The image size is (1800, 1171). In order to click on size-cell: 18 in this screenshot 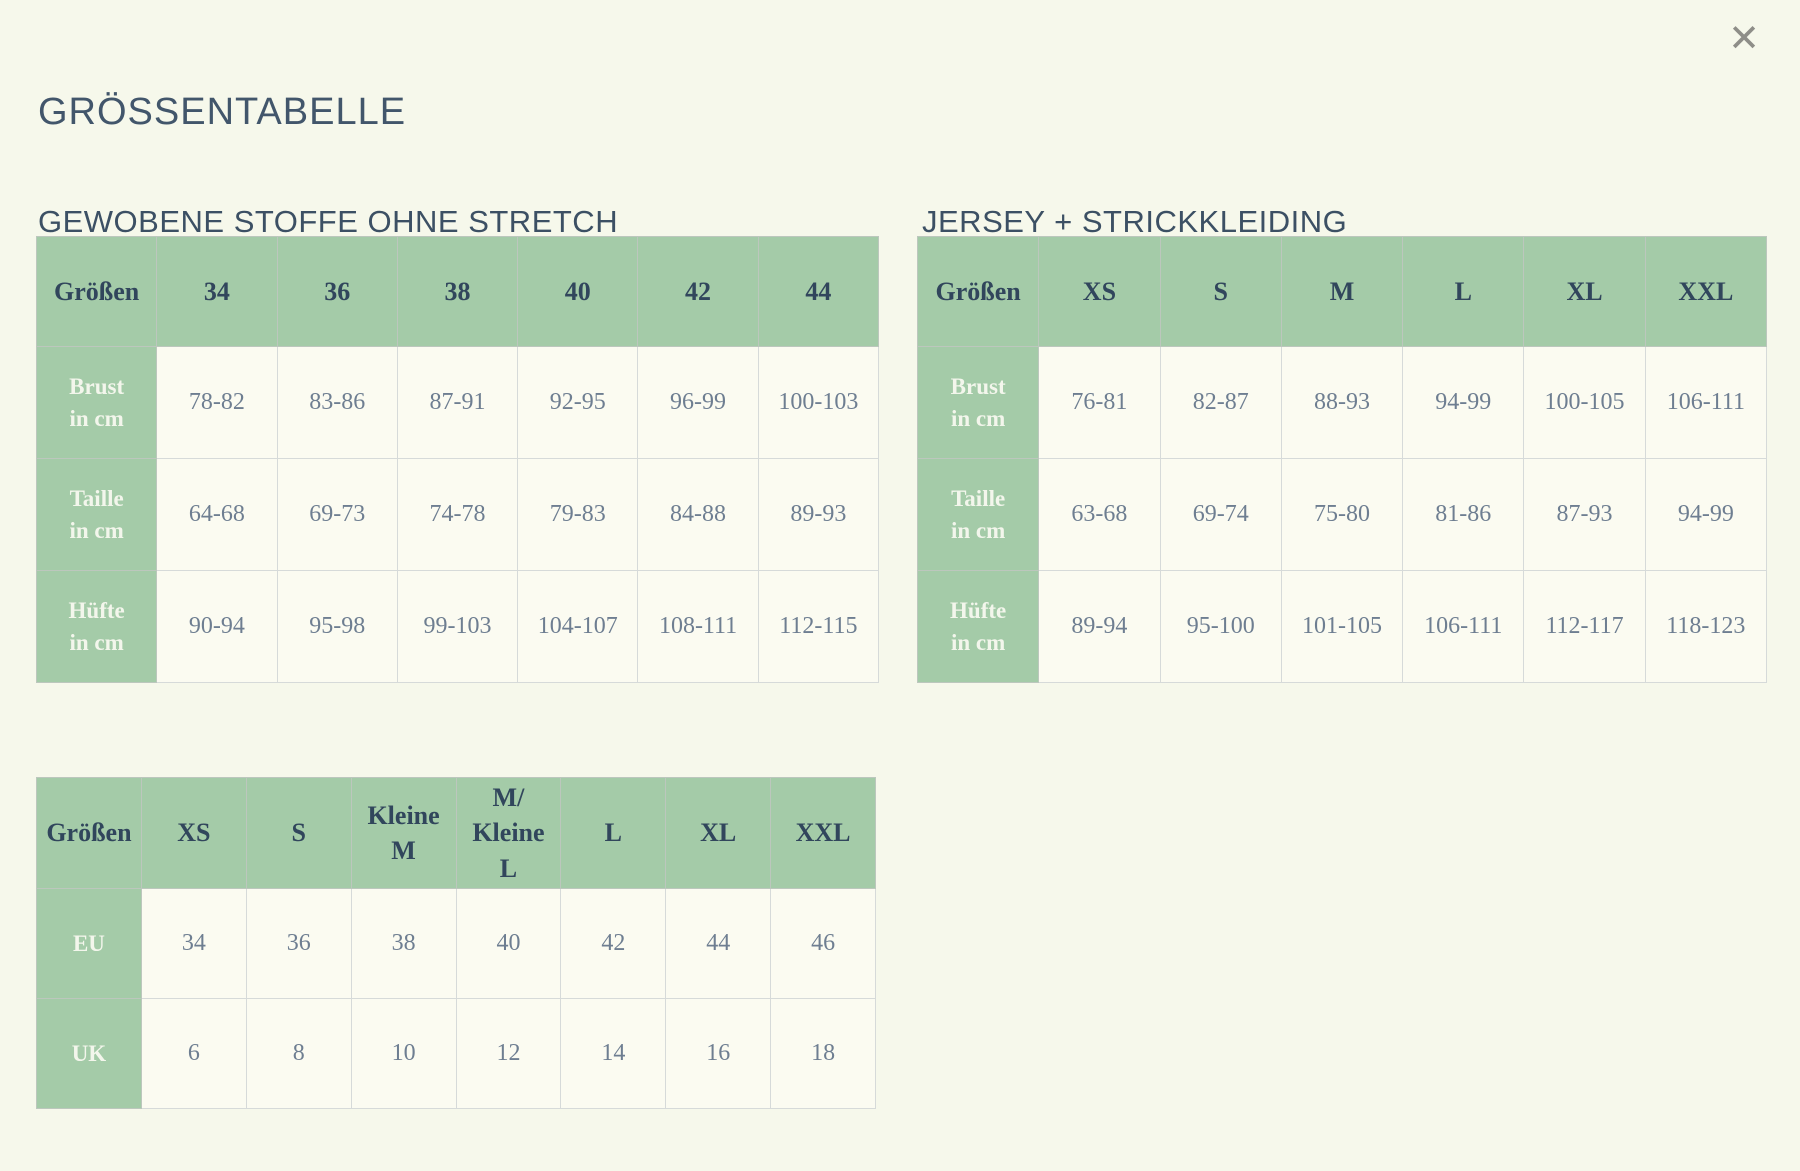, I will do `click(823, 1053)`.